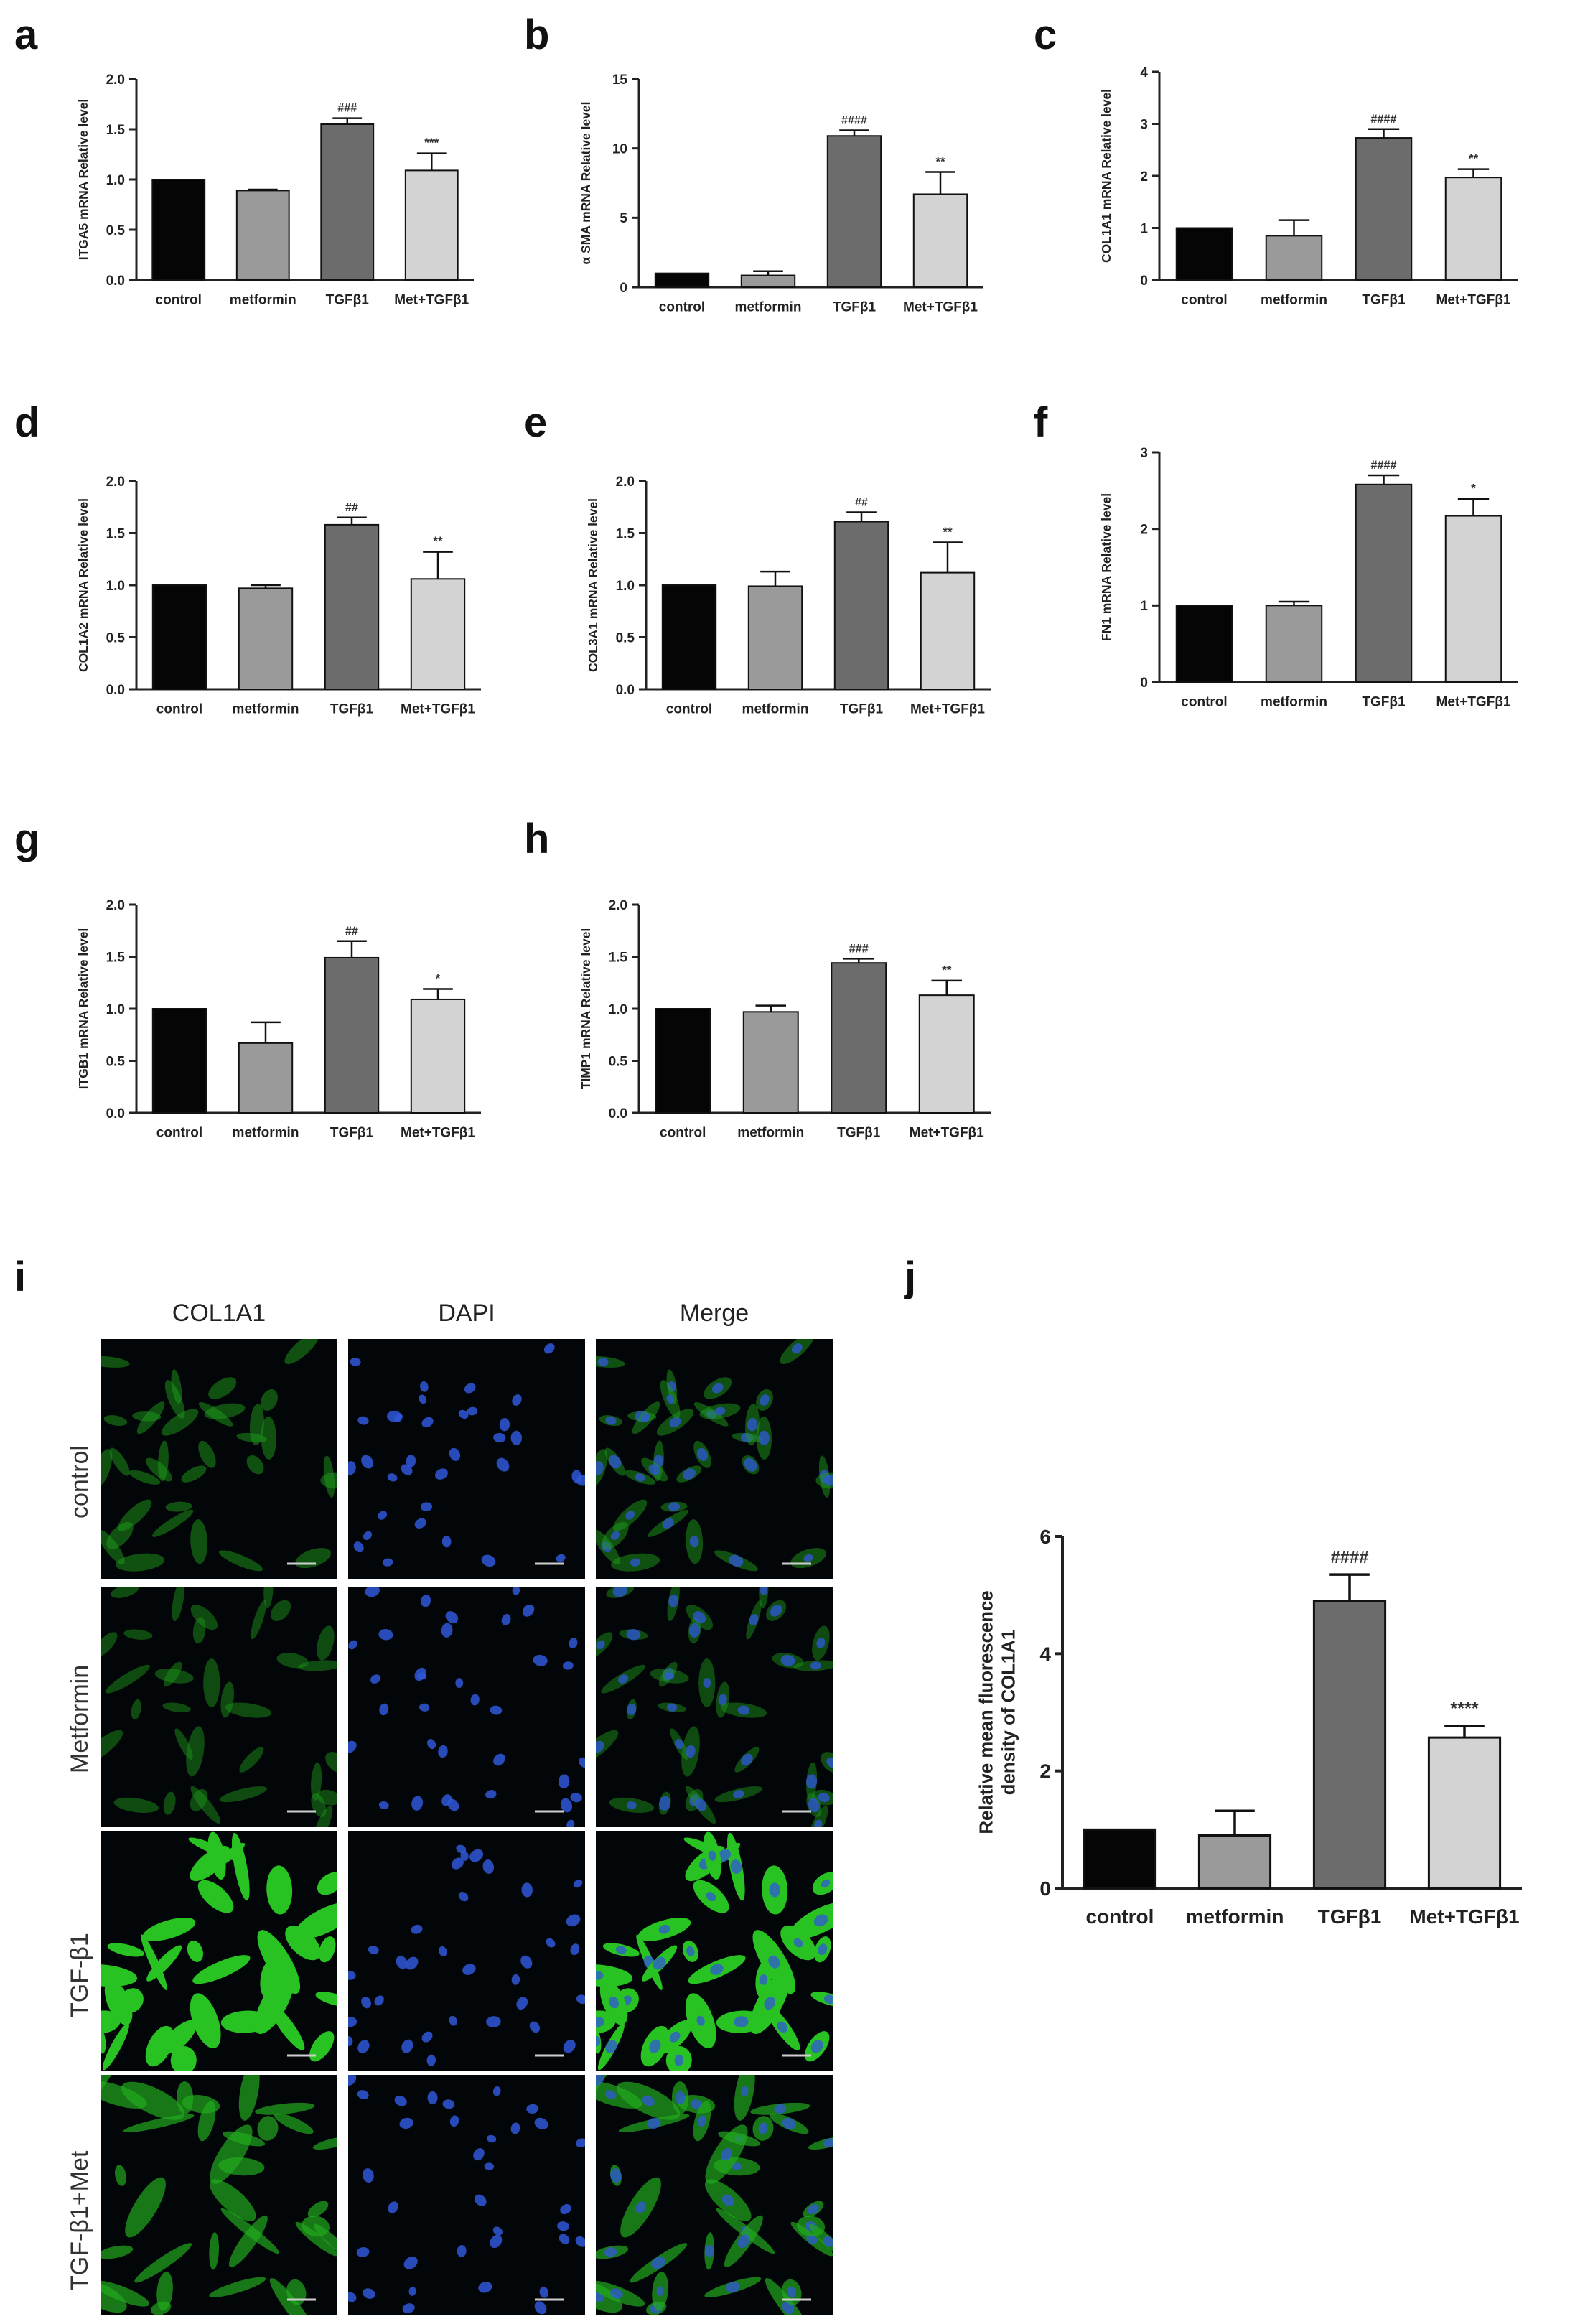  What do you see at coordinates (625, 637) in the screenshot?
I see `y-tick-label: 0.5` at bounding box center [625, 637].